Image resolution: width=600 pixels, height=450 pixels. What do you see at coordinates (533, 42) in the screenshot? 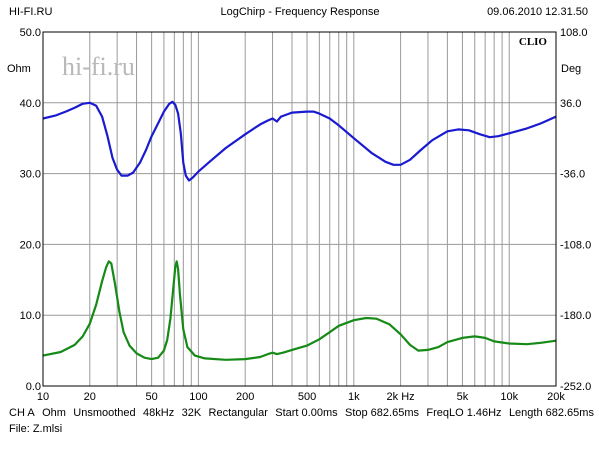
I see `clio-brand-label: CLIO` at bounding box center [533, 42].